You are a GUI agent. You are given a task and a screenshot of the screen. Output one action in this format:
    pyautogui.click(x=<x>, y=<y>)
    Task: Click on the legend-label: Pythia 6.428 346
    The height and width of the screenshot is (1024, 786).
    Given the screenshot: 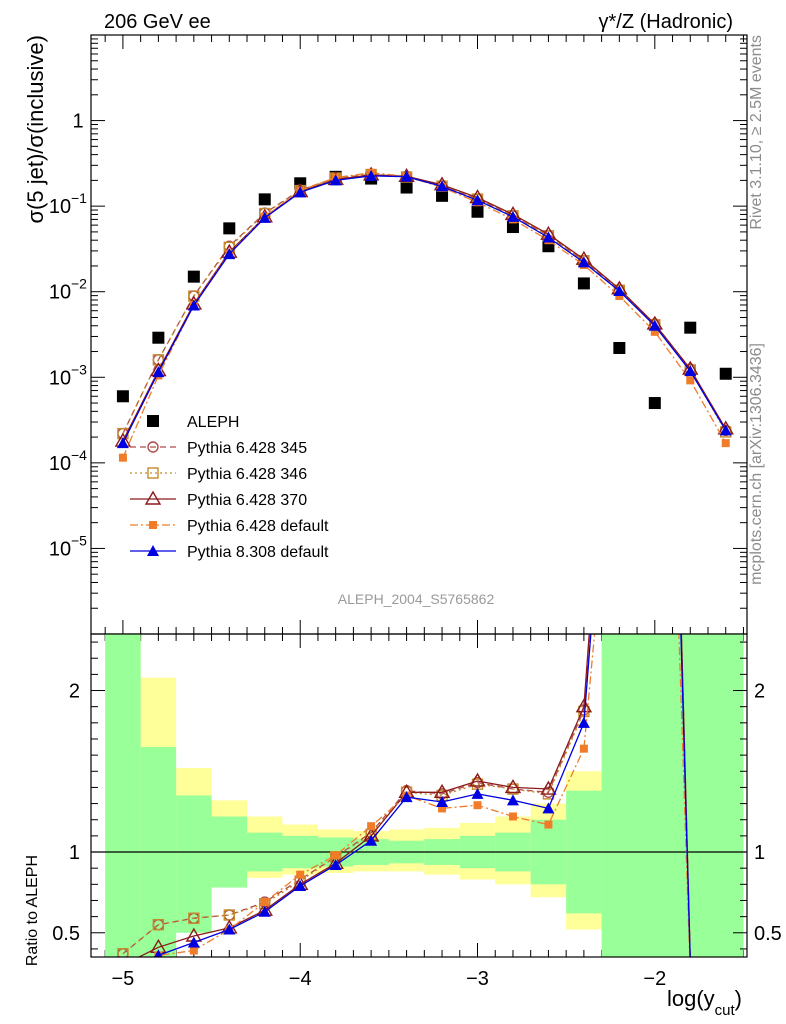 What is the action you would take?
    pyautogui.click(x=247, y=474)
    